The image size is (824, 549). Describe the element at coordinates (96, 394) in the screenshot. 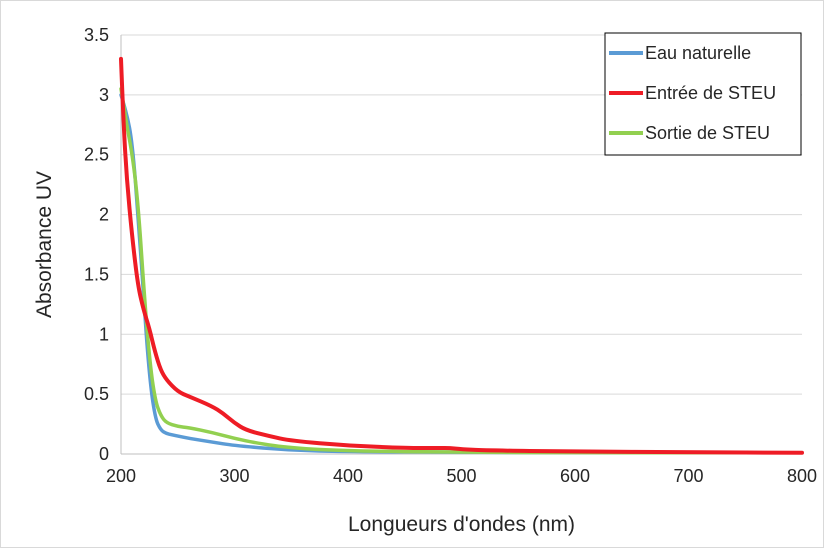

I see `y-tick-label: 0.5` at that location.